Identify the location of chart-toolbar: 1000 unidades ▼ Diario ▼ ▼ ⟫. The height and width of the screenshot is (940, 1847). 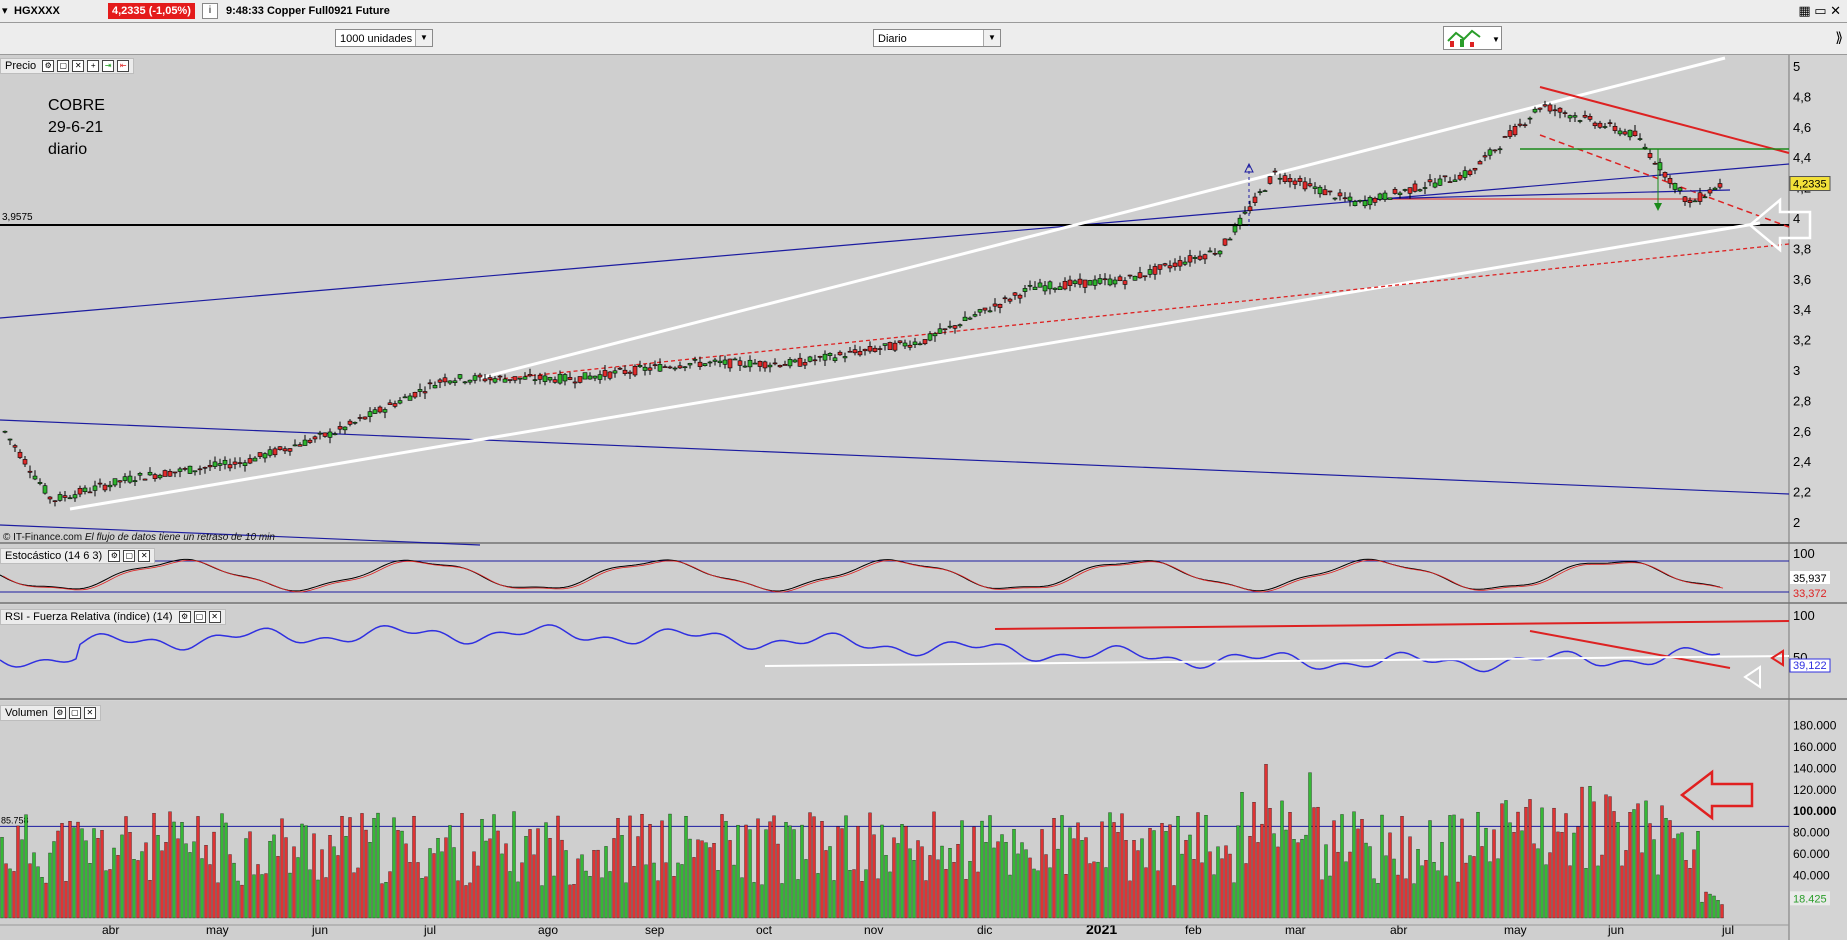
(923, 39).